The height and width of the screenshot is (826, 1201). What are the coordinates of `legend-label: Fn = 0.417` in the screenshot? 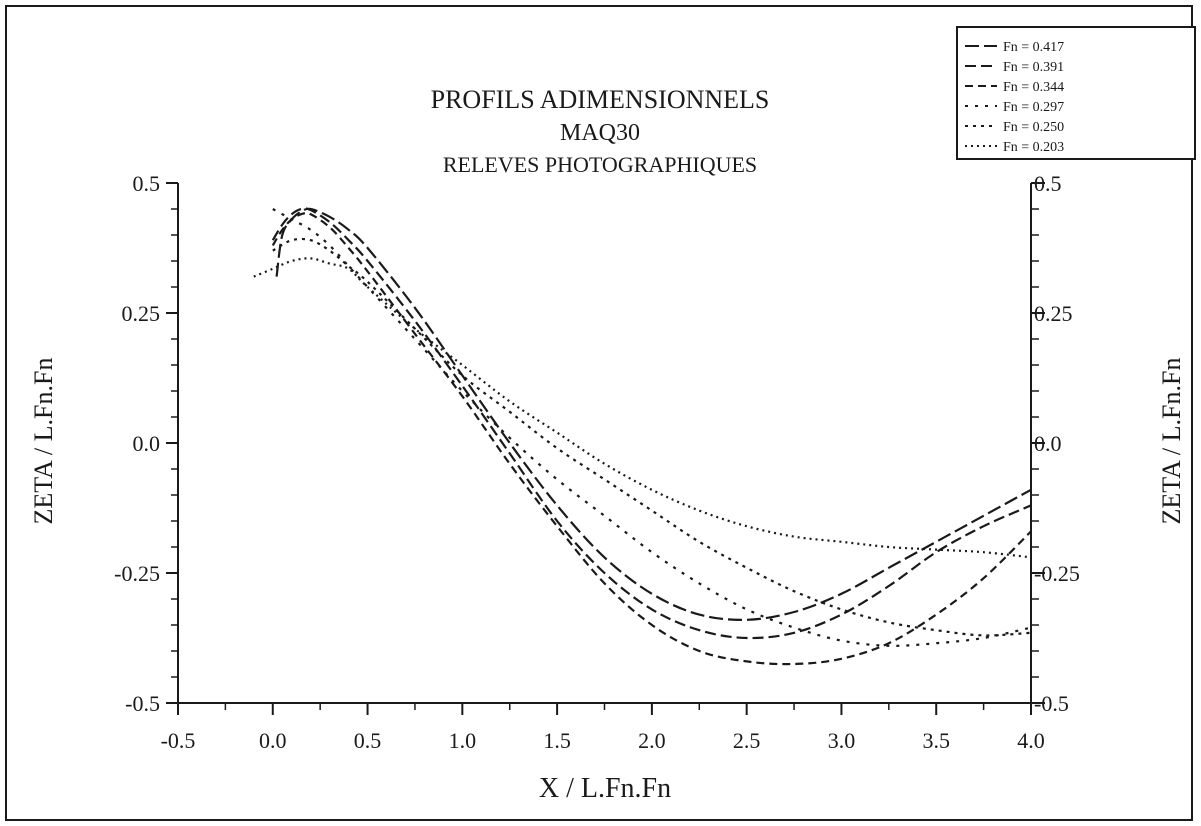 It's located at (1033, 47).